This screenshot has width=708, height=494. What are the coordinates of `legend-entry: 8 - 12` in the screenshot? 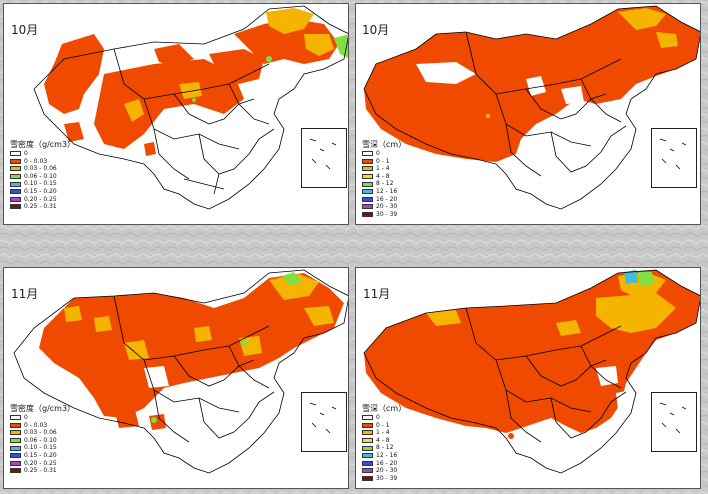 It's located at (384, 448).